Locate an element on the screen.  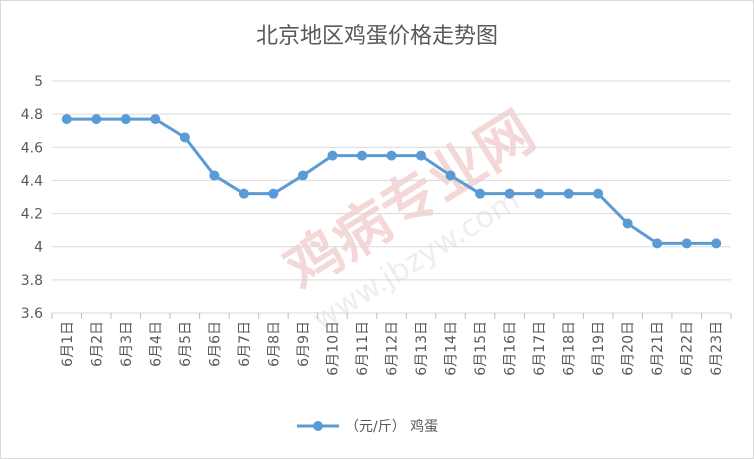
x-tick-label: 6月15日 is located at coordinates (481, 348).